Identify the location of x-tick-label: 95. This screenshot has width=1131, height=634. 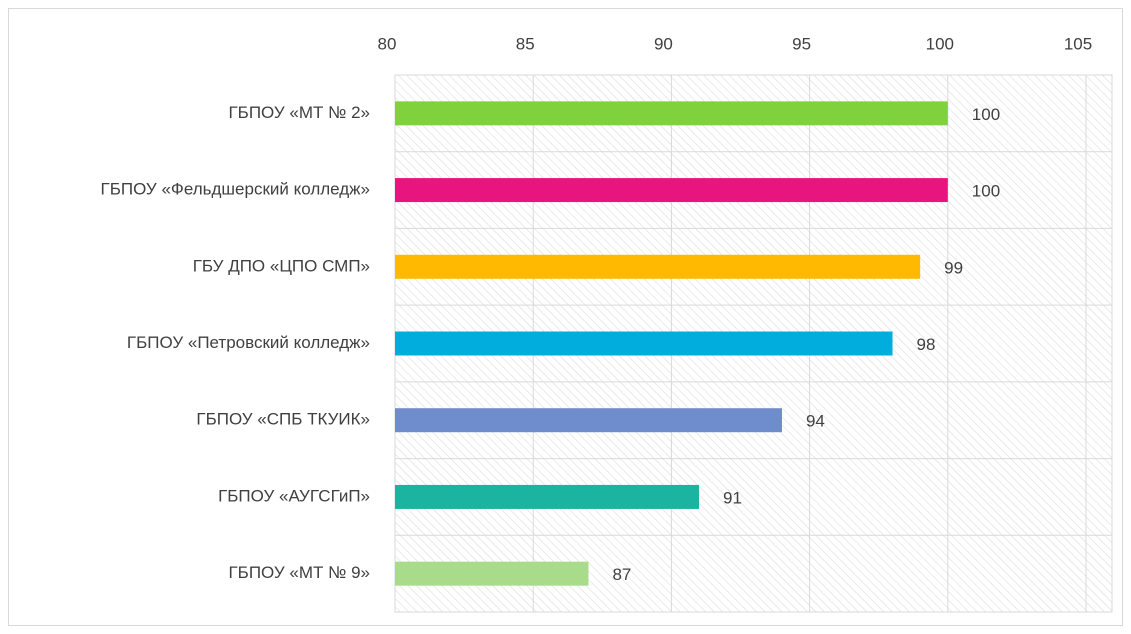
(801, 43).